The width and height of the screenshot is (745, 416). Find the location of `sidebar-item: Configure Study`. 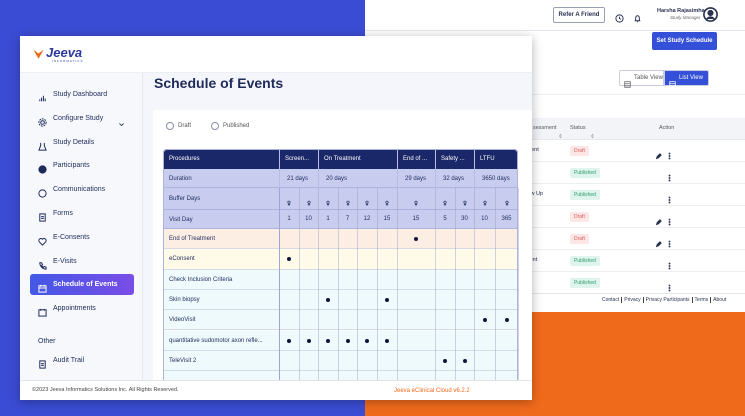

sidebar-item: Configure Study is located at coordinates (78, 118).